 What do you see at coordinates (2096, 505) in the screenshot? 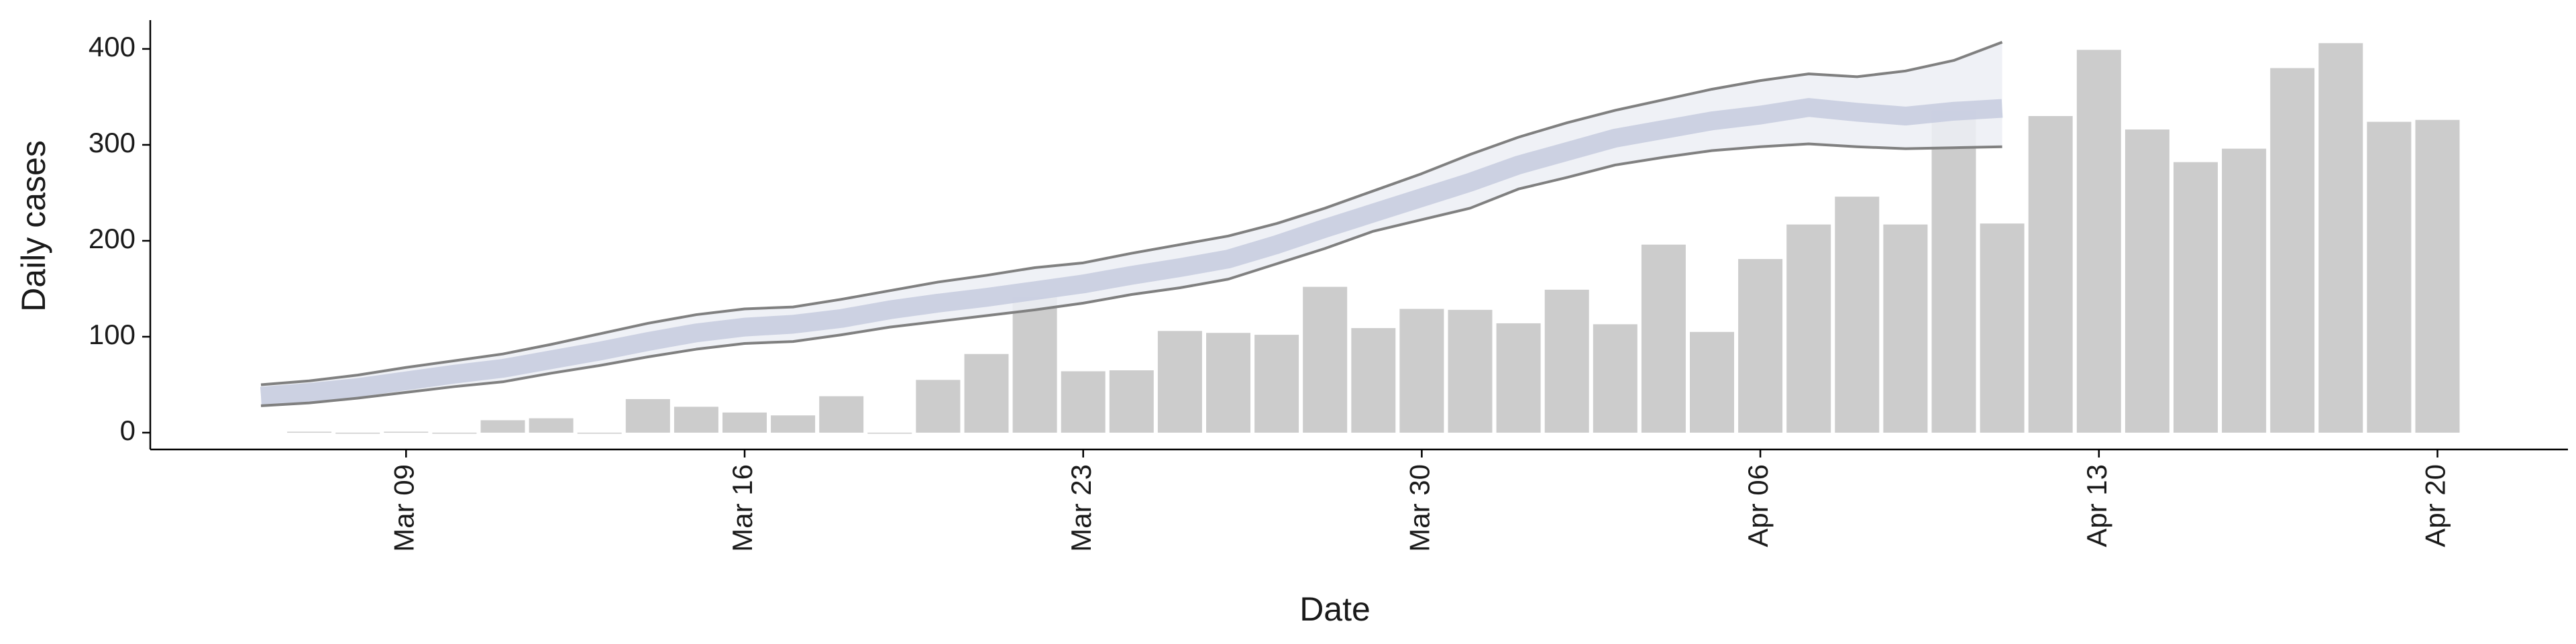
I see `x-tick-label: Apr 13` at bounding box center [2096, 505].